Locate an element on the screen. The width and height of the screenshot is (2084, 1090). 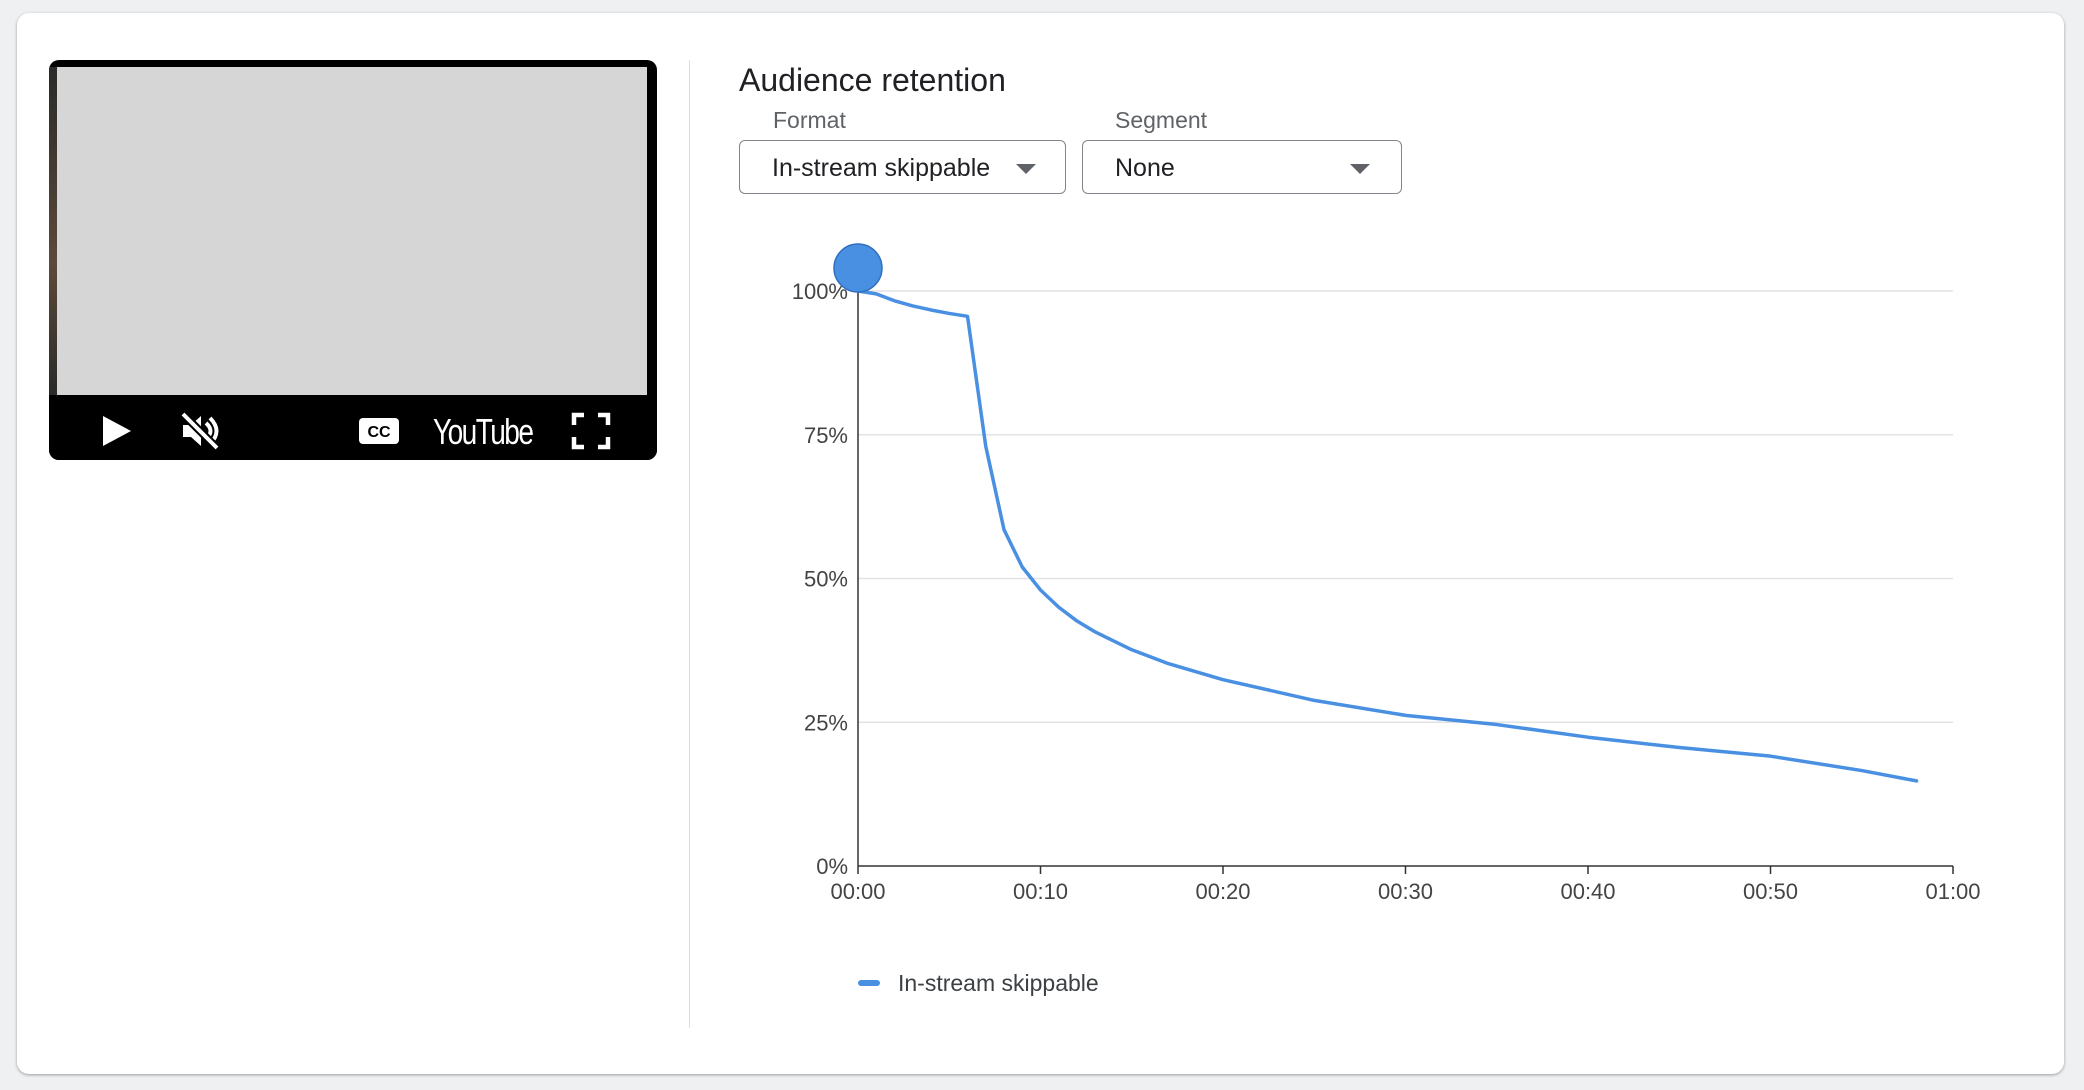
y-tick-label: 0% is located at coordinates (832, 866).